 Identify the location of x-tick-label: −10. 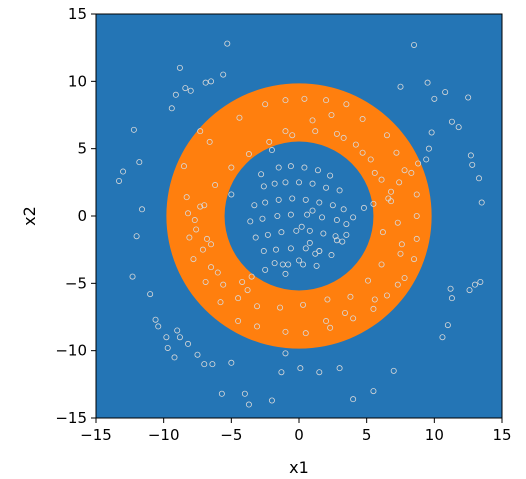
(164, 435).